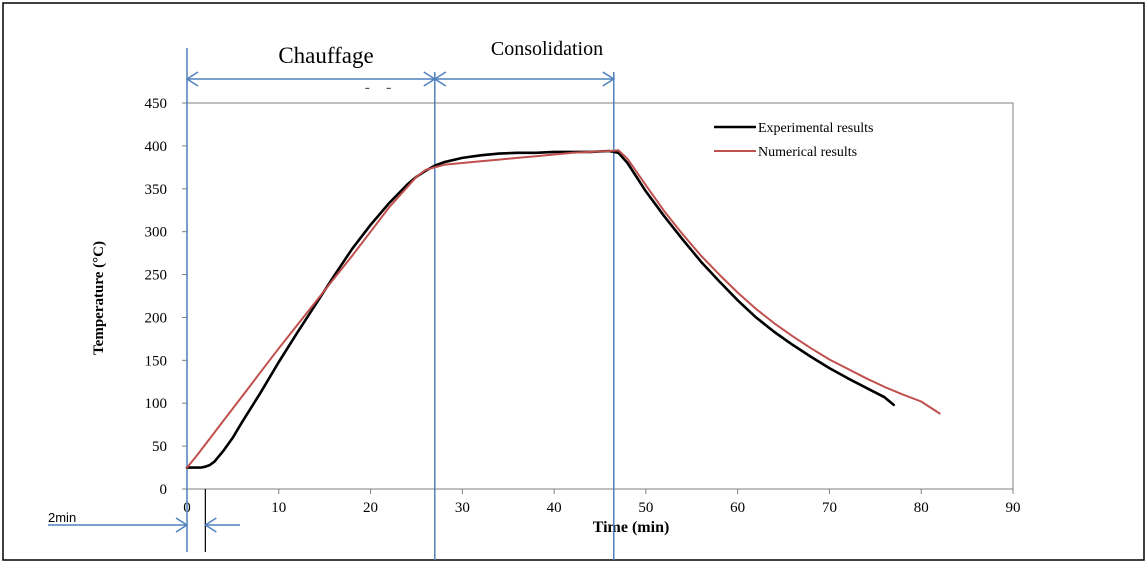 This screenshot has height=563, width=1147. Describe the element at coordinates (645, 508) in the screenshot. I see `x-tick-label: 50` at that location.